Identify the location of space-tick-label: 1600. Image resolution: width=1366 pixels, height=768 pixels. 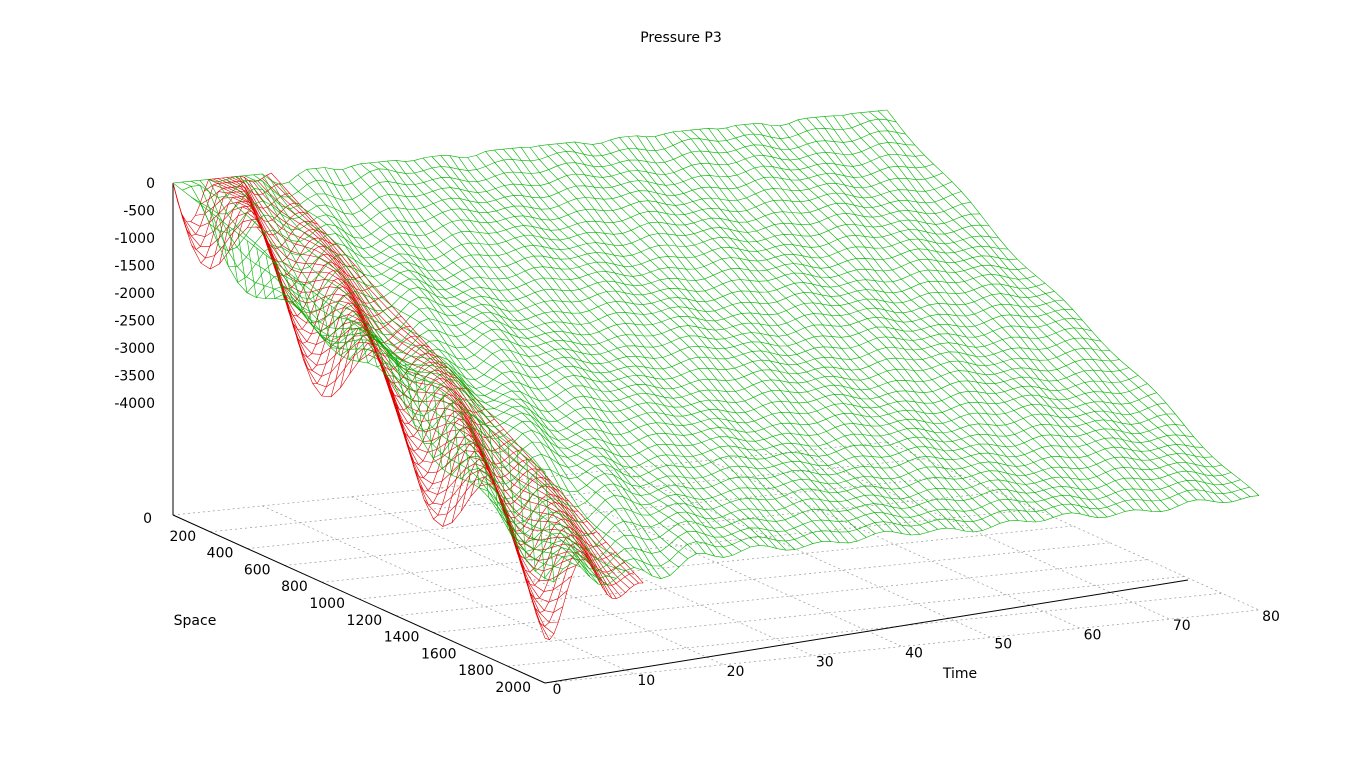
(439, 654).